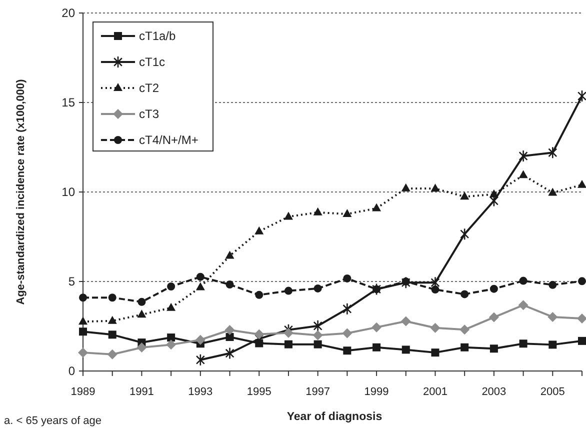 This screenshot has width=586, height=431. Describe the element at coordinates (72, 281) in the screenshot. I see `y-tick-label: 5` at that location.